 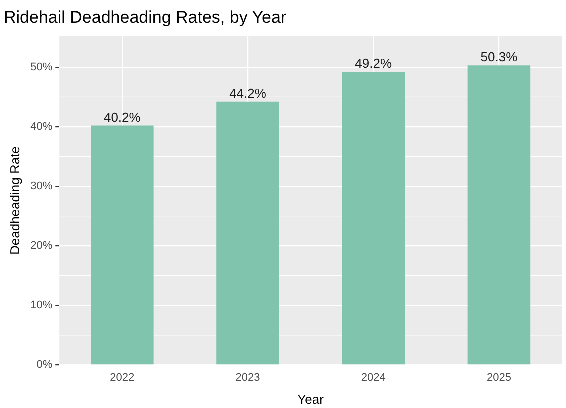 I want to click on x-axis-title: Year, so click(x=311, y=399).